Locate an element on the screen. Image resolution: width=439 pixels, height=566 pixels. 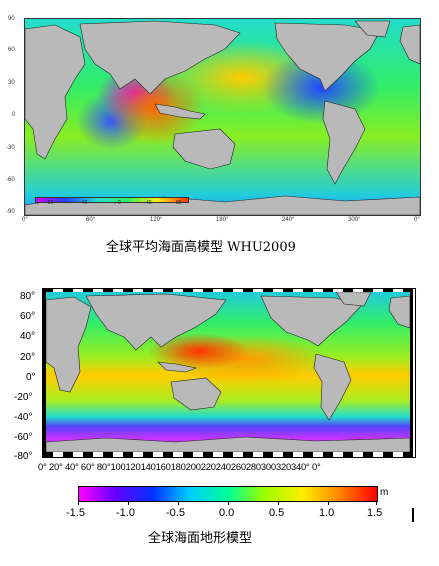
map1-lon-label: 180° is located at coordinates (222, 220).